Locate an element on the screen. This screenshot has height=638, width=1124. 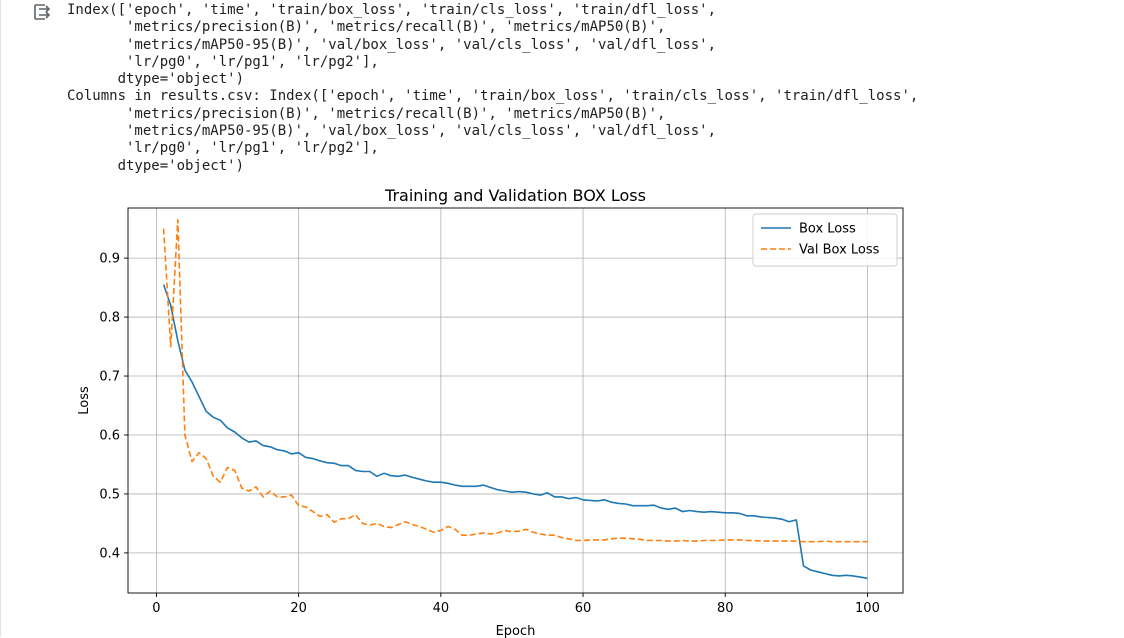
chart-title: Training and Validation BOX Loss is located at coordinates (515, 195).